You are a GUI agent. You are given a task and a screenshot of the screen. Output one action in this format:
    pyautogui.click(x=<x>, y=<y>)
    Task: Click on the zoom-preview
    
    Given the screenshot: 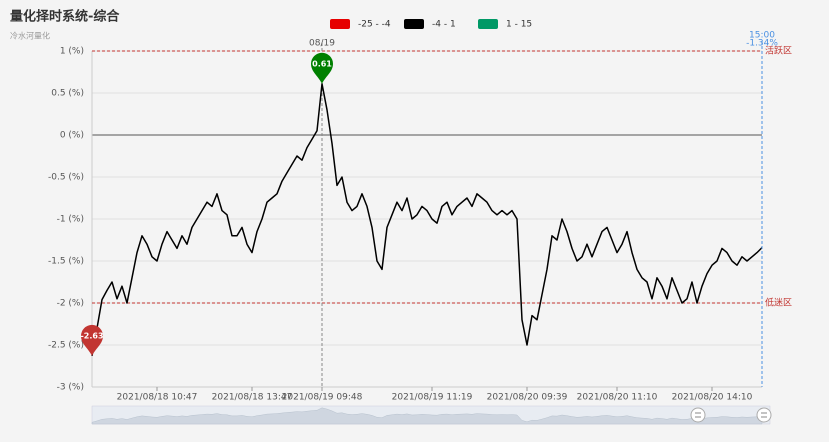 What is the action you would take?
    pyautogui.click(x=427, y=416)
    